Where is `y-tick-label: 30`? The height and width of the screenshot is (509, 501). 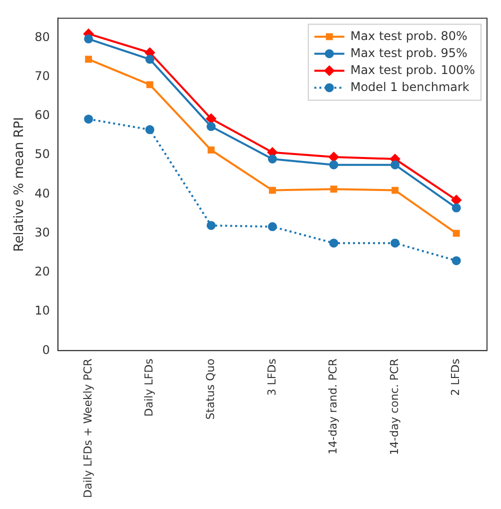 y-tick-label: 30 is located at coordinates (42, 232).